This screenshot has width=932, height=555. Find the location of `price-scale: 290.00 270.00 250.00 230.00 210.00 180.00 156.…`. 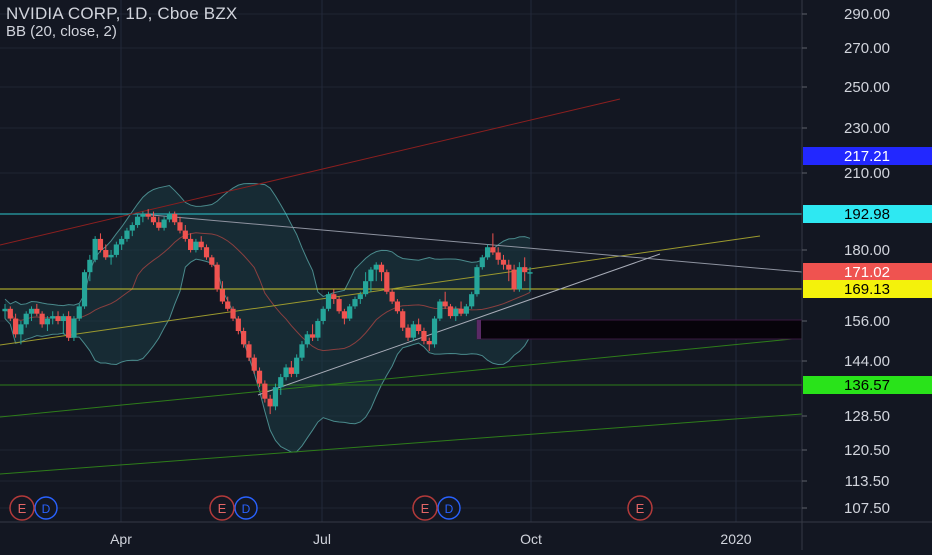

price-scale: 290.00 270.00 250.00 230.00 210.00 180.00 156.… is located at coordinates (846, 261).